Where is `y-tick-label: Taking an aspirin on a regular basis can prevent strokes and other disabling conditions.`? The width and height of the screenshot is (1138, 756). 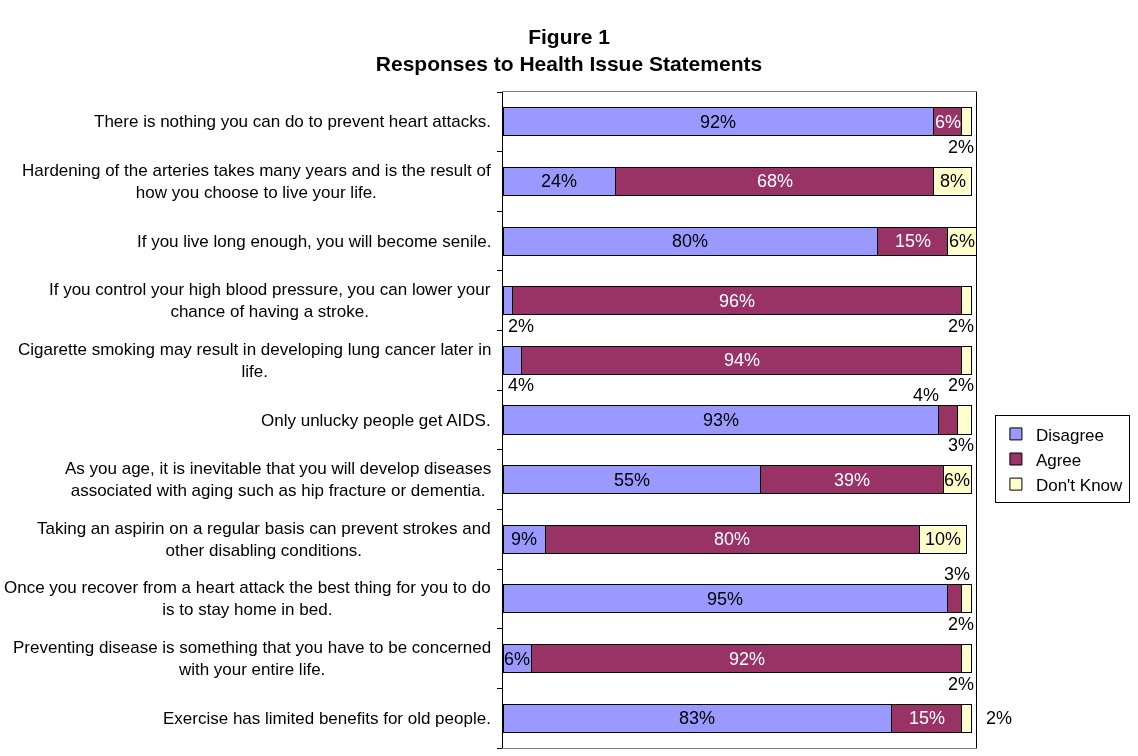 y-tick-label: Taking an aspirin on a regular basis can prevent strokes and other disabling conditions. is located at coordinates (264, 540).